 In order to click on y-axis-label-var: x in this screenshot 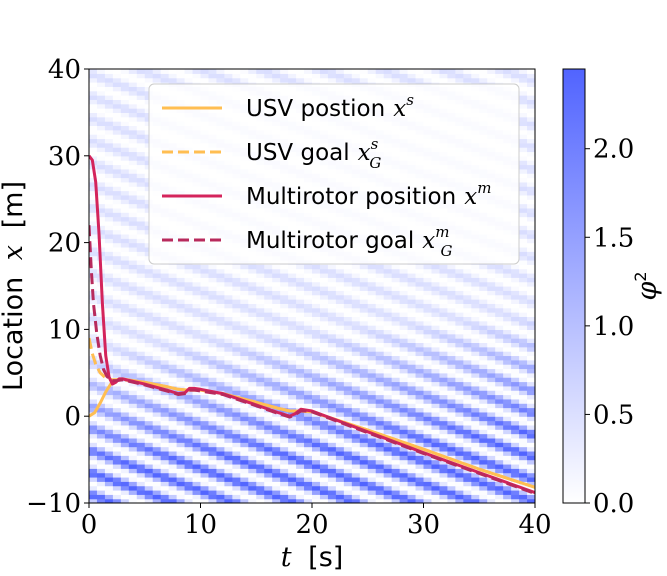, I will do `click(14, 252)`.